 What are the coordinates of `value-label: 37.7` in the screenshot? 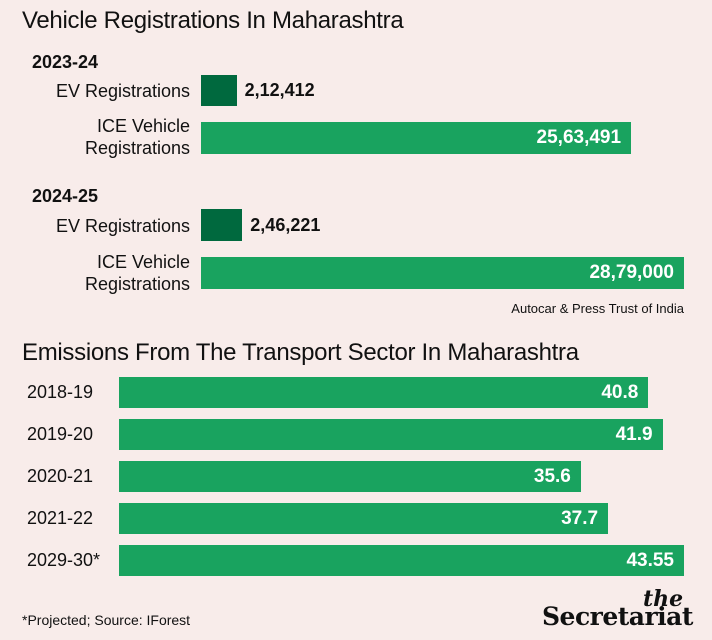 It's located at (580, 518).